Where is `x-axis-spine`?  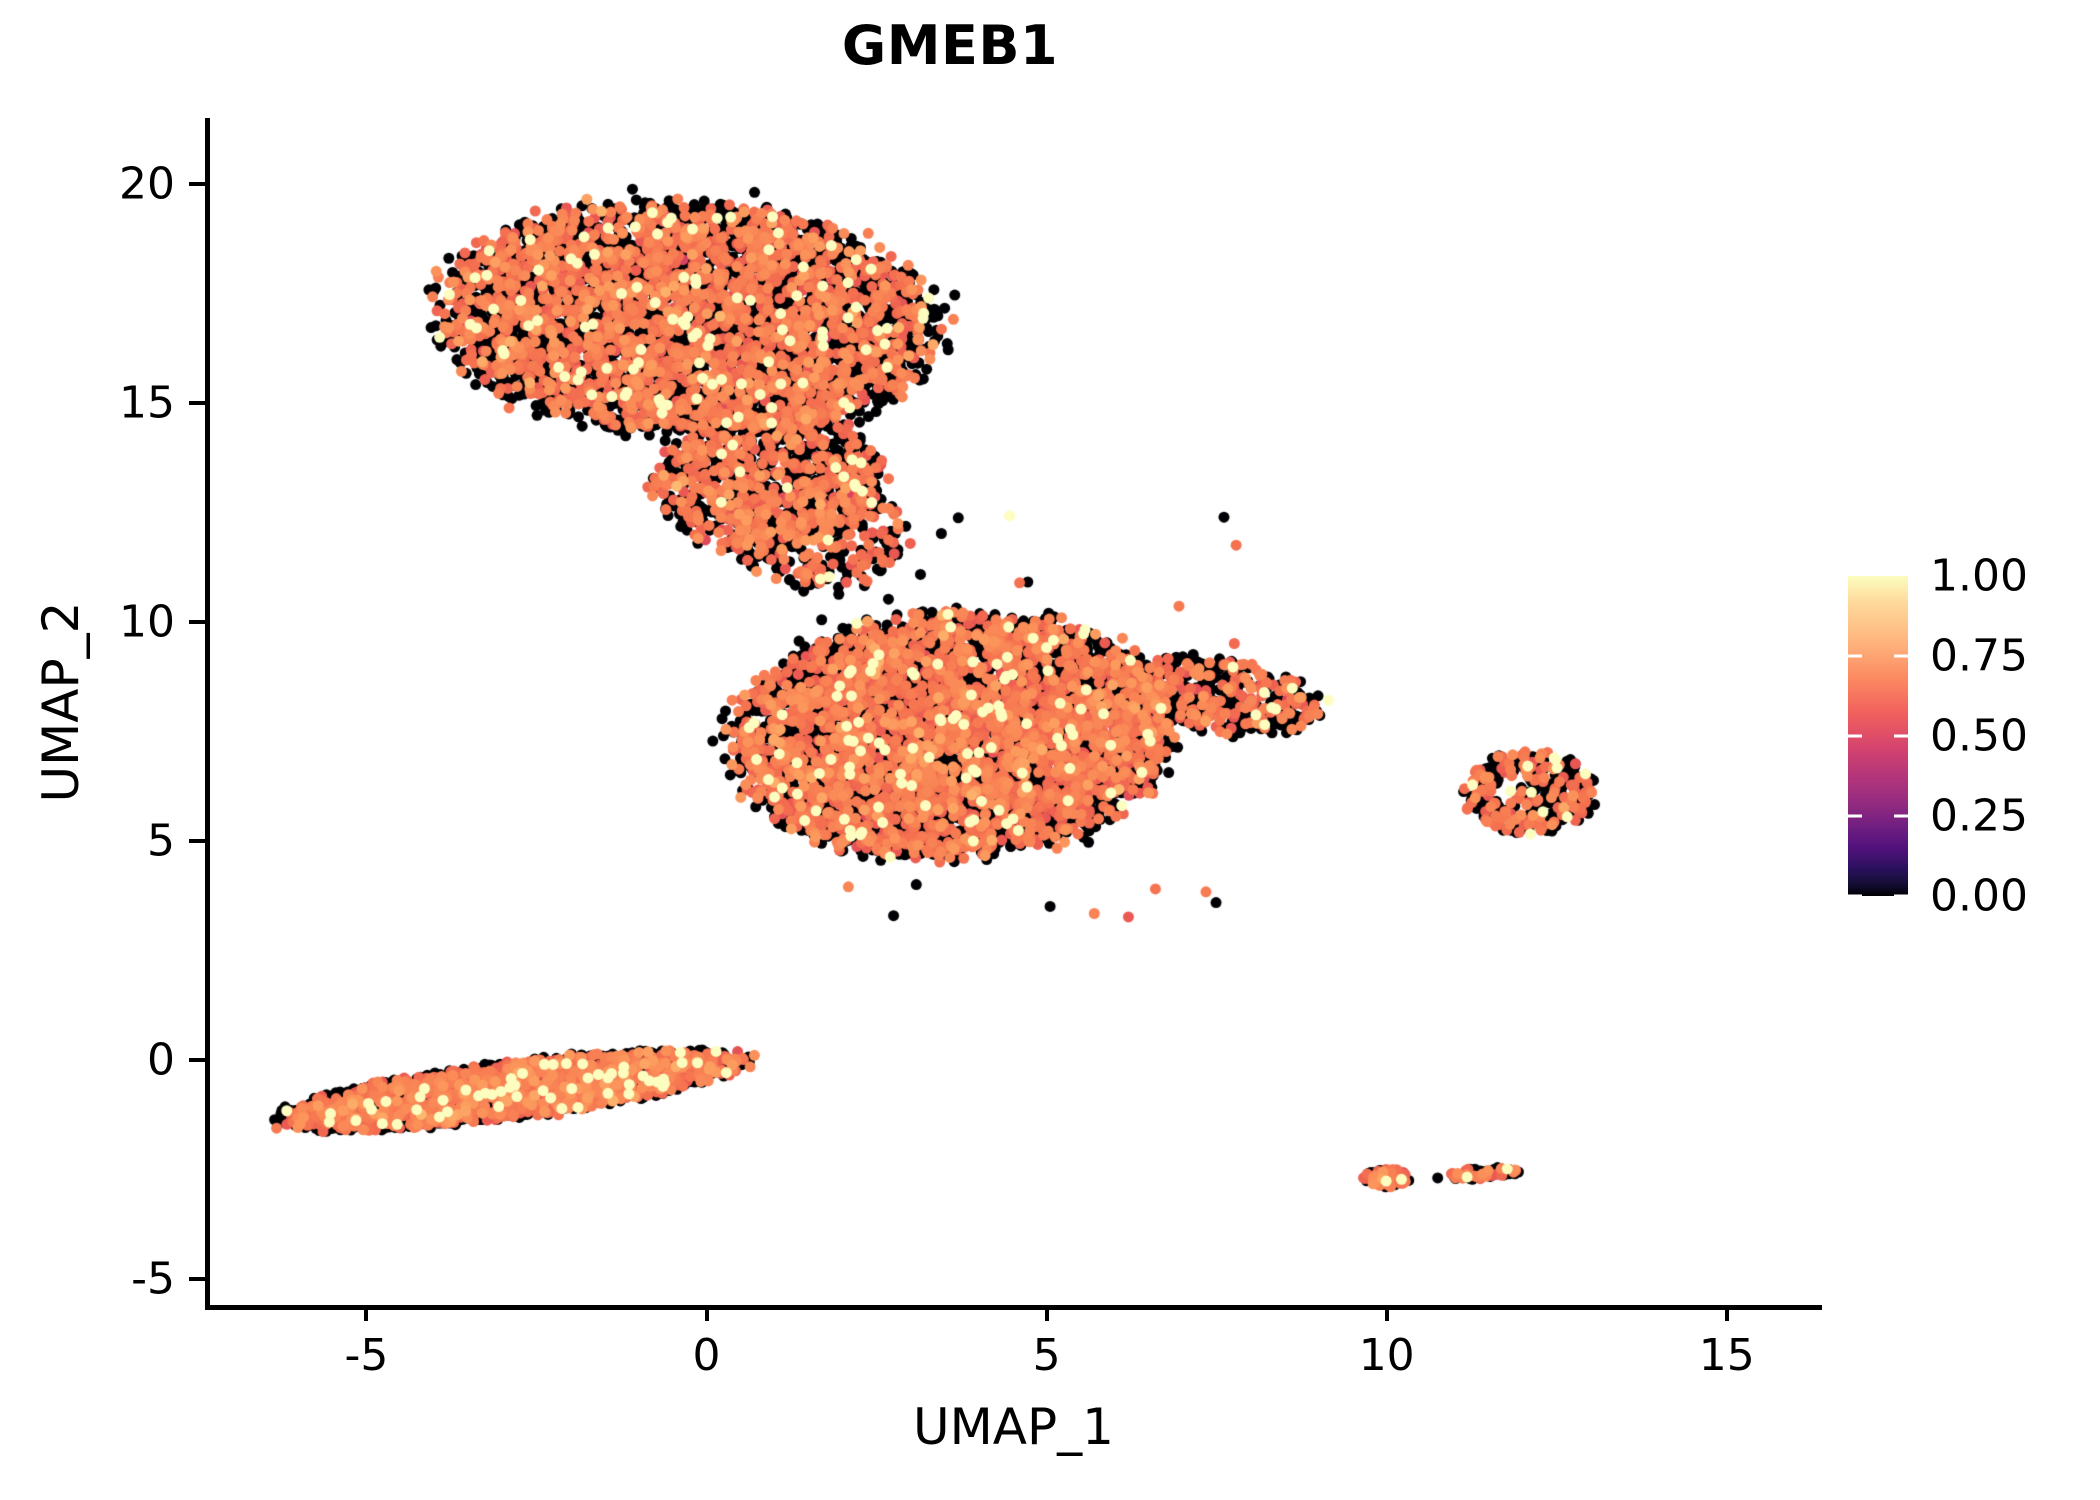
x-axis-spine is located at coordinates (1013, 1307).